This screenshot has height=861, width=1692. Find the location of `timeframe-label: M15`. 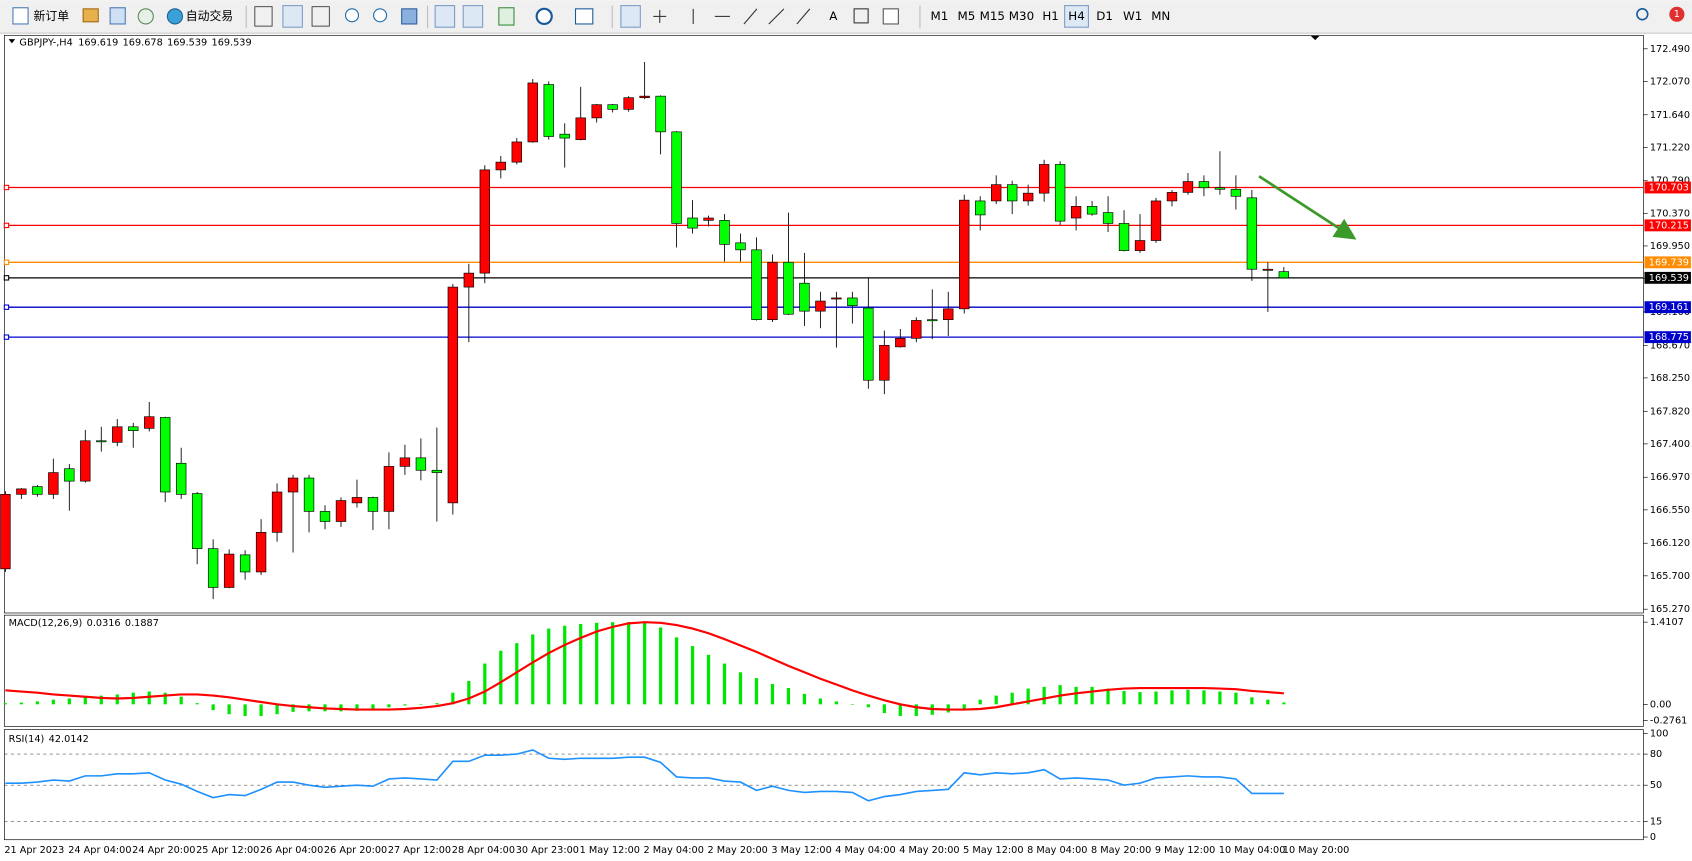

timeframe-label: M15 is located at coordinates (992, 16).